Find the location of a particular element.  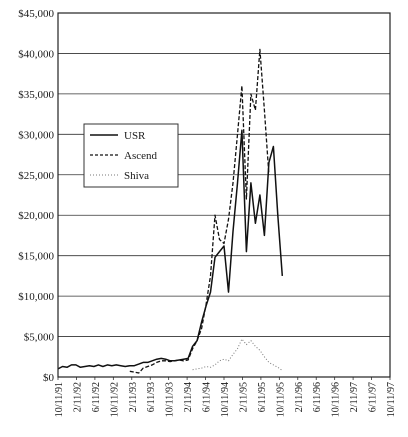

x-tick-label: 10/11/97 is located at coordinates (391, 399).